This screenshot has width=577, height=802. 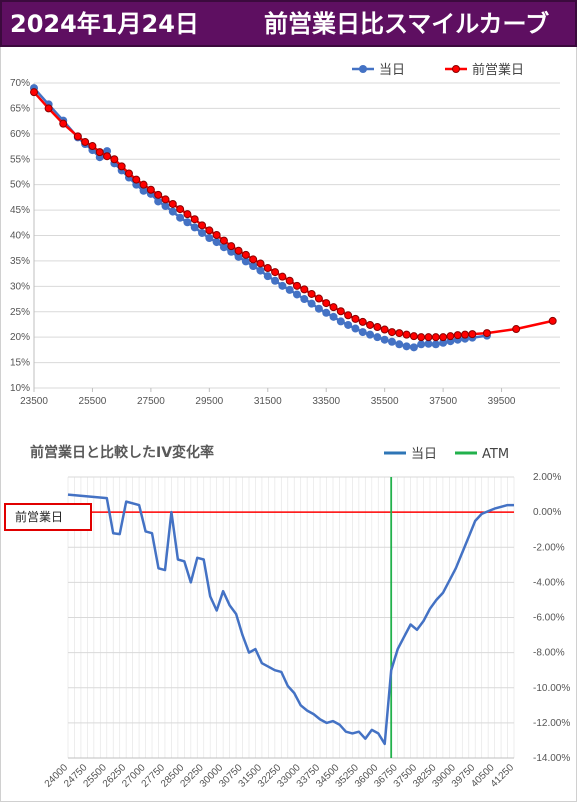 I want to click on legend-label: 前営業日, so click(x=498, y=70).